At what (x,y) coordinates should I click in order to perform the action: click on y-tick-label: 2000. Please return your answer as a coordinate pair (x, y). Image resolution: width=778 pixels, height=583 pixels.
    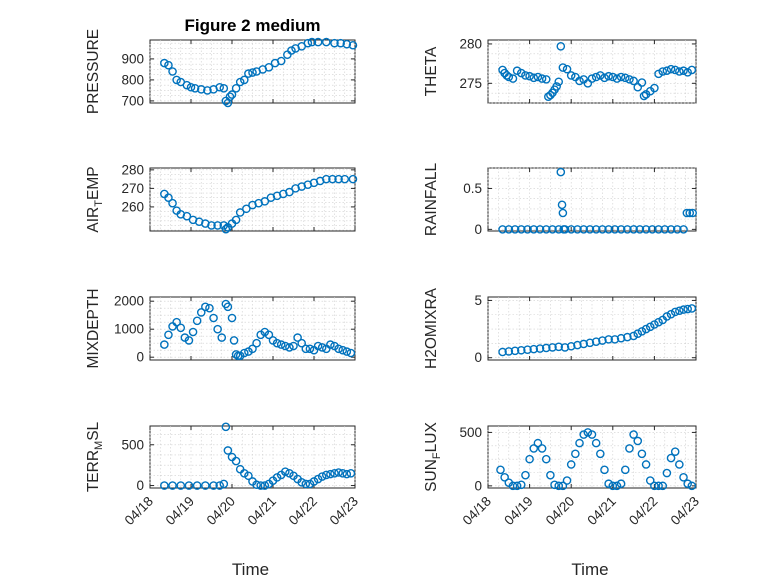
    Looking at the image, I should click on (129, 301).